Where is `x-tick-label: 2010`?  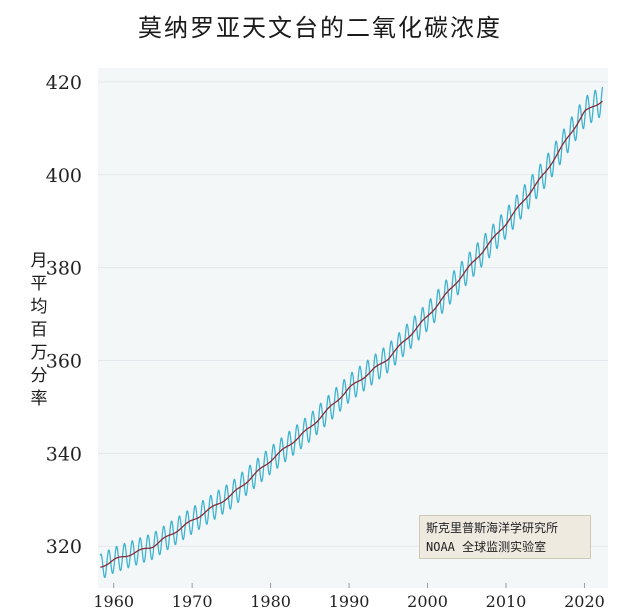
x-tick-label: 2010 is located at coordinates (506, 601).